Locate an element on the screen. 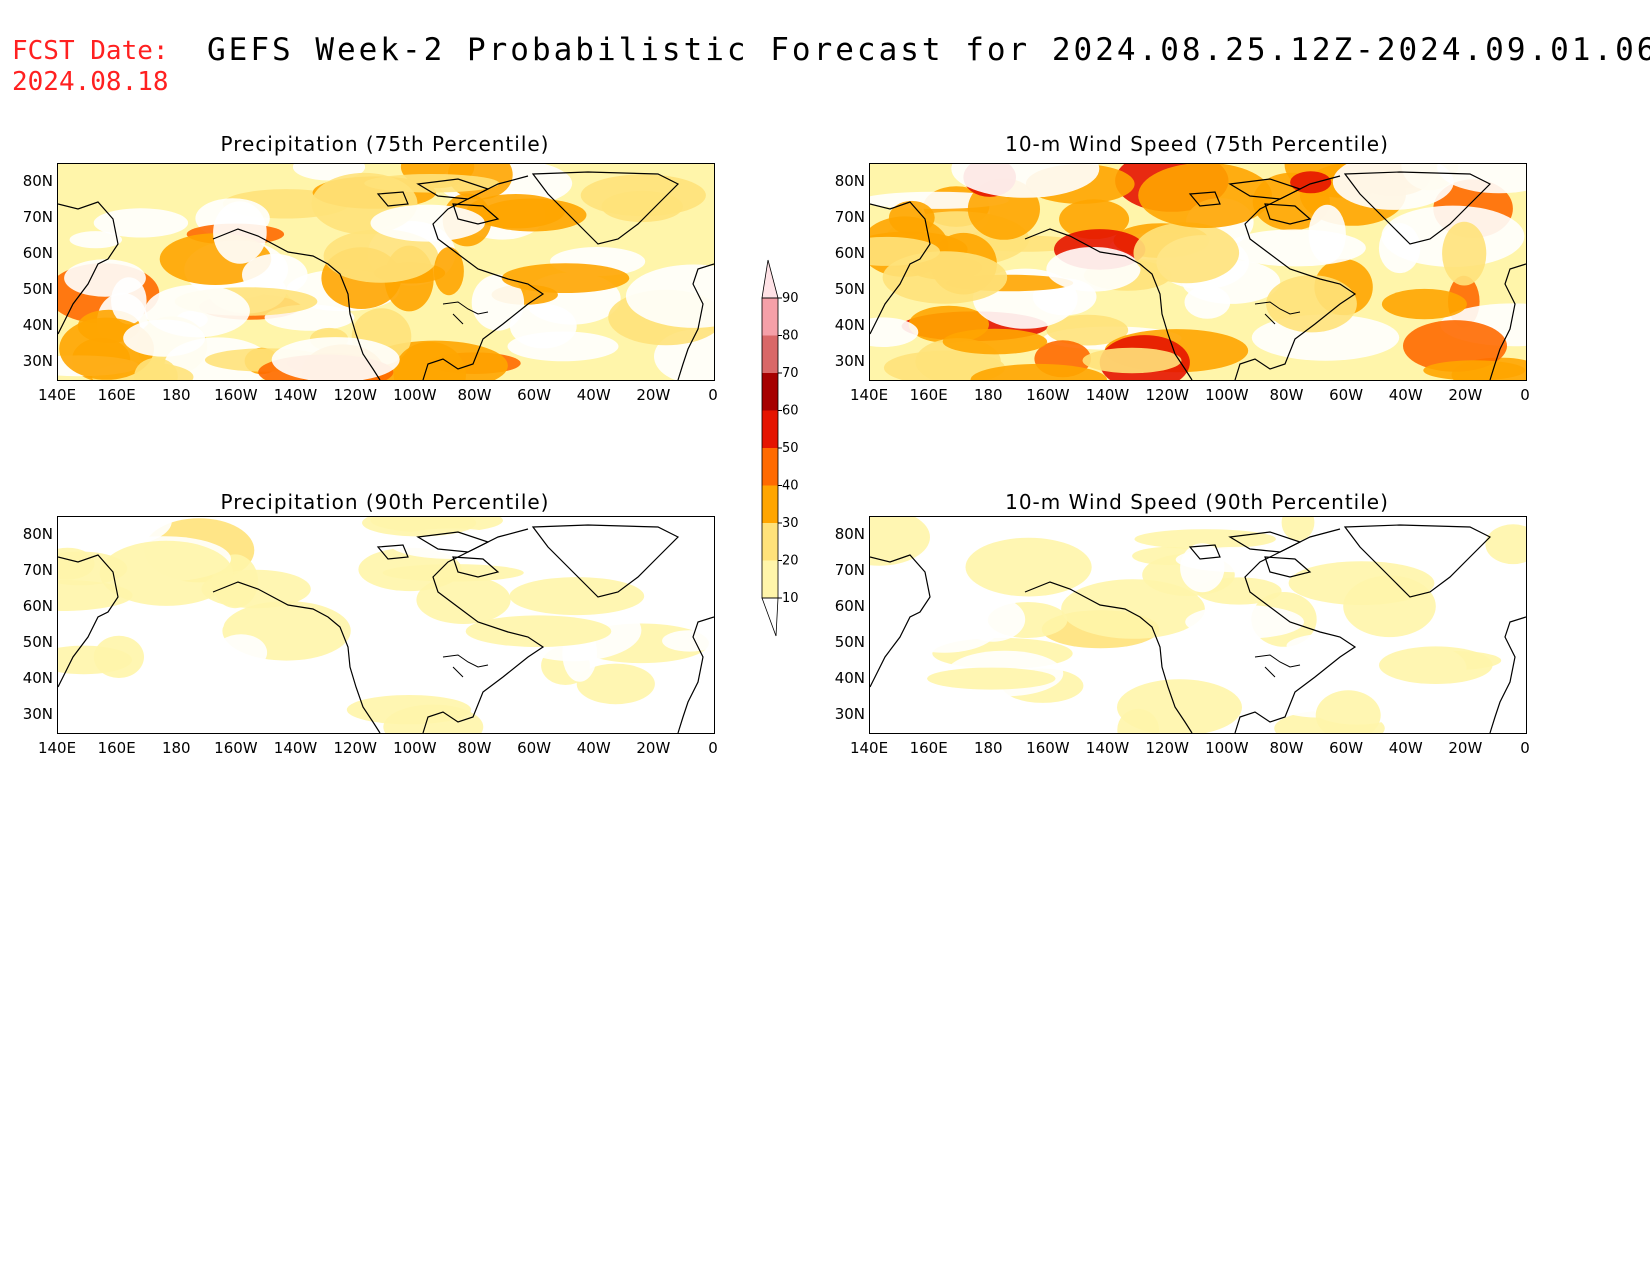 This screenshot has width=1650, height=1275. colorbar-label: 80 is located at coordinates (790, 336).